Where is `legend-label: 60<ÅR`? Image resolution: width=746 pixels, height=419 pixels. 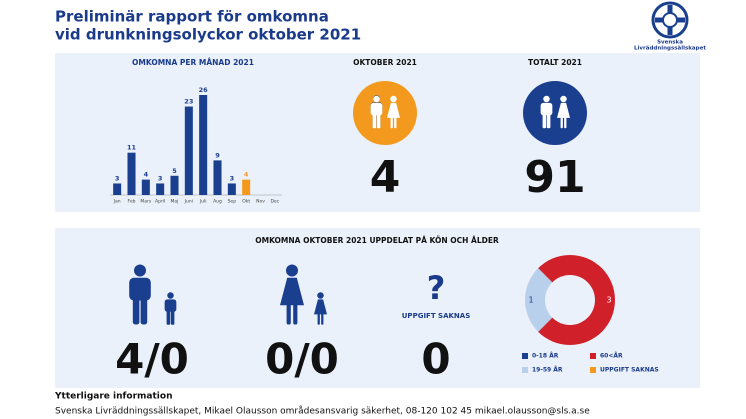 legend-label: 60<ÅR is located at coordinates (611, 356).